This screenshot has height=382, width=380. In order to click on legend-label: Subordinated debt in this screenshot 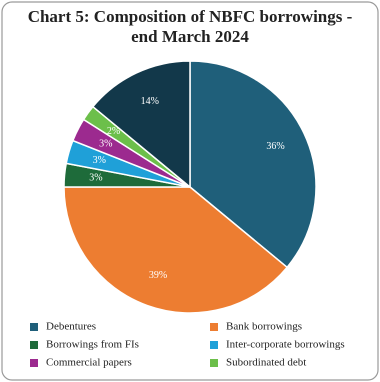, I will do `click(266, 363)`.